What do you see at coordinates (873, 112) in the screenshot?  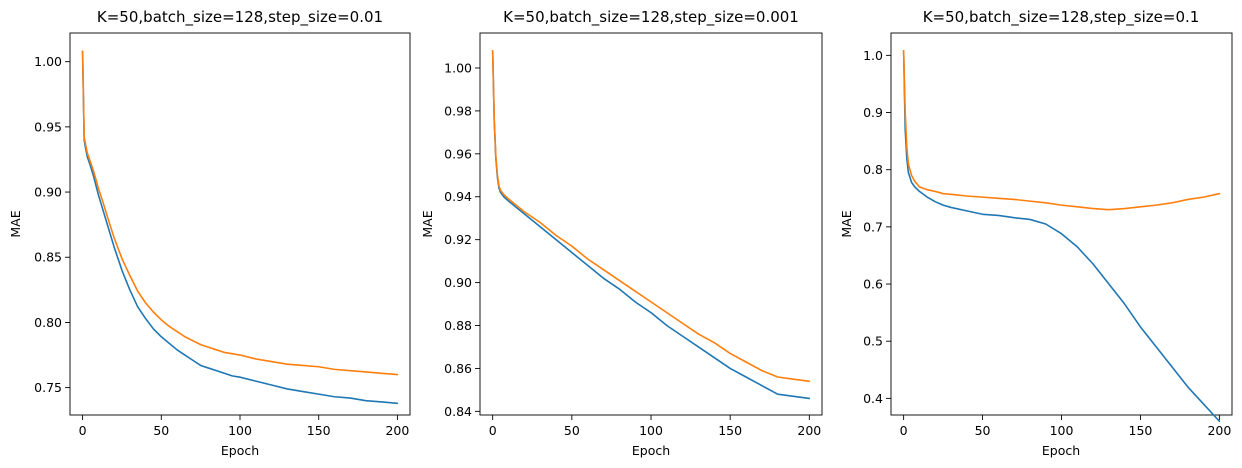 I see `y-tick-label: 0.9` at bounding box center [873, 112].